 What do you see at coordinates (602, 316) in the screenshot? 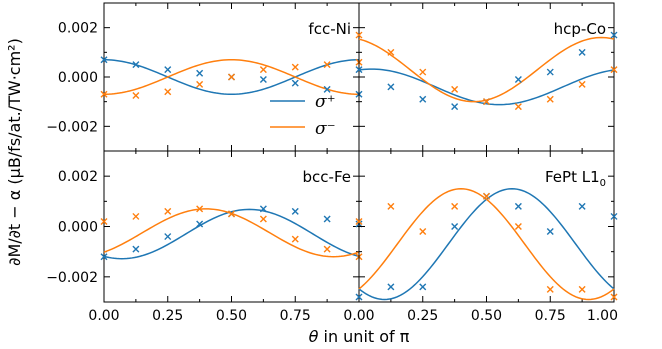
I see `x-tick-label: 1.00` at bounding box center [602, 316].